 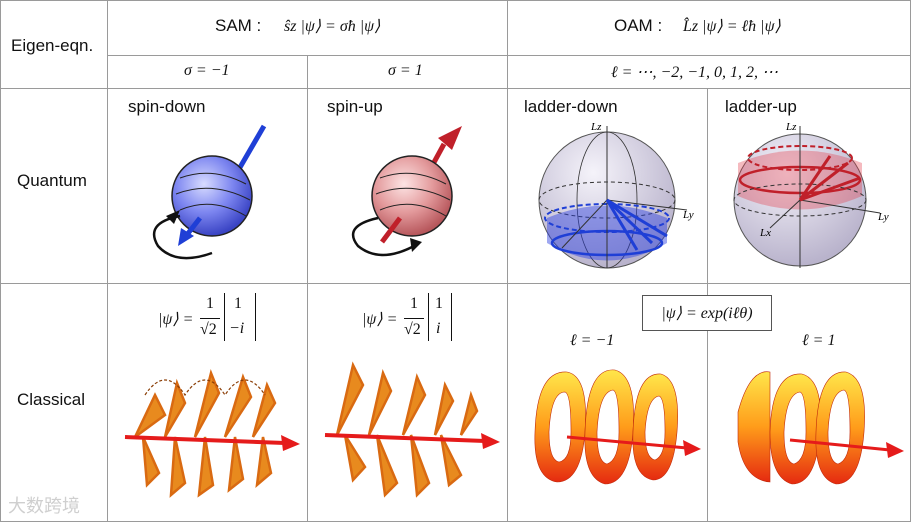 What do you see at coordinates (695, 72) in the screenshot?
I see `ell-values-label: ℓ = ⋯, −2, −1, 0, 1, 2, ⋯` at bounding box center [695, 72].